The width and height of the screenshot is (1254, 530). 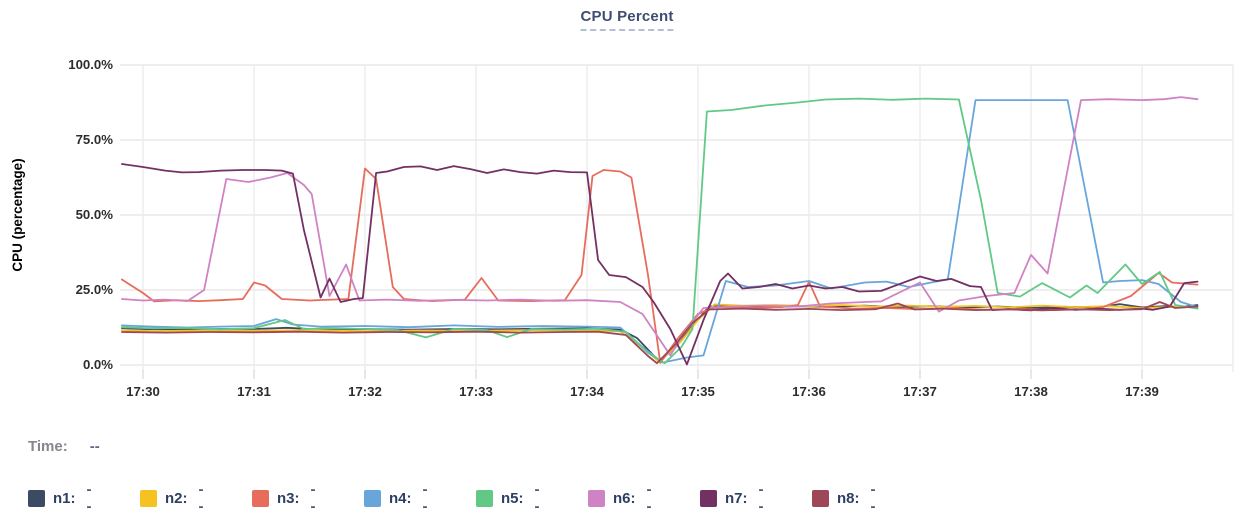 What do you see at coordinates (148, 498) in the screenshot?
I see `n2-color-swatch-icon` at bounding box center [148, 498].